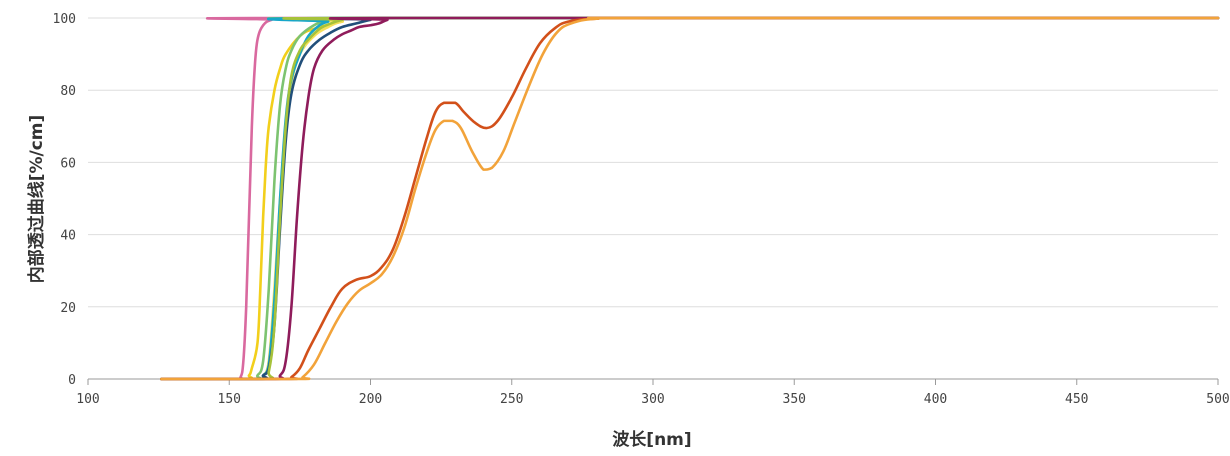 Image resolution: width=1230 pixels, height=456 pixels. Describe the element at coordinates (68, 236) in the screenshot. I see `y-tick-label: 40` at that location.